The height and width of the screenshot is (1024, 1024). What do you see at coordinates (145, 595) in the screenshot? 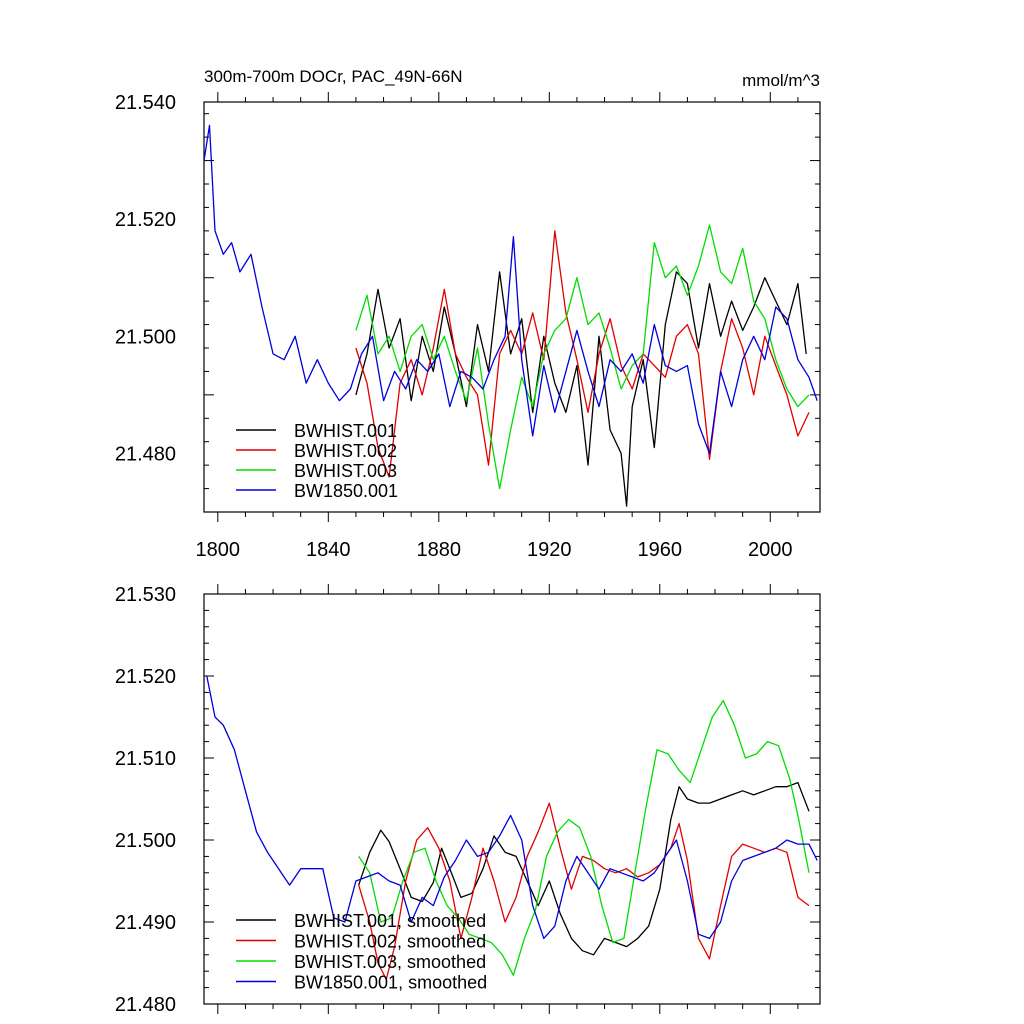
I see `y-tick-label: 21.530` at bounding box center [145, 595].